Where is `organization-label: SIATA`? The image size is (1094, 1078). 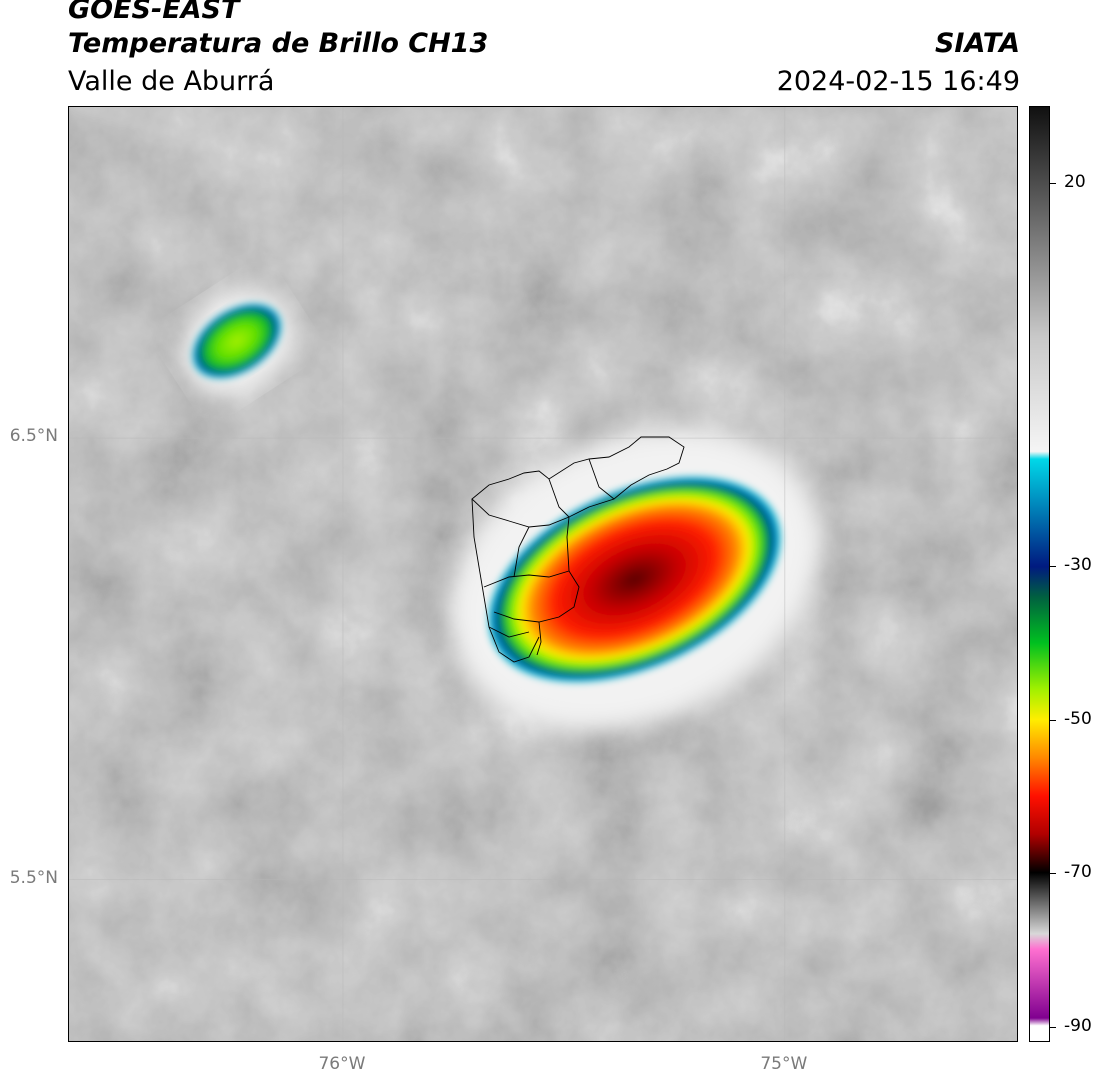
organization-label: SIATA is located at coordinates (977, 43).